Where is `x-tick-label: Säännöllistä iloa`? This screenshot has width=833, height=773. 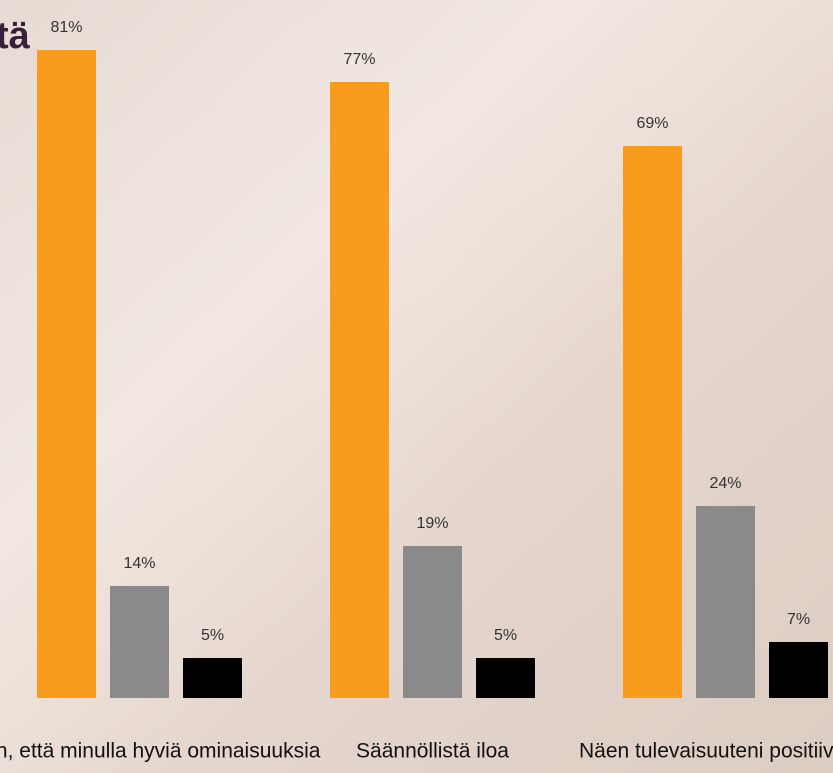 x-tick-label: Säännöllistä iloa is located at coordinates (432, 751).